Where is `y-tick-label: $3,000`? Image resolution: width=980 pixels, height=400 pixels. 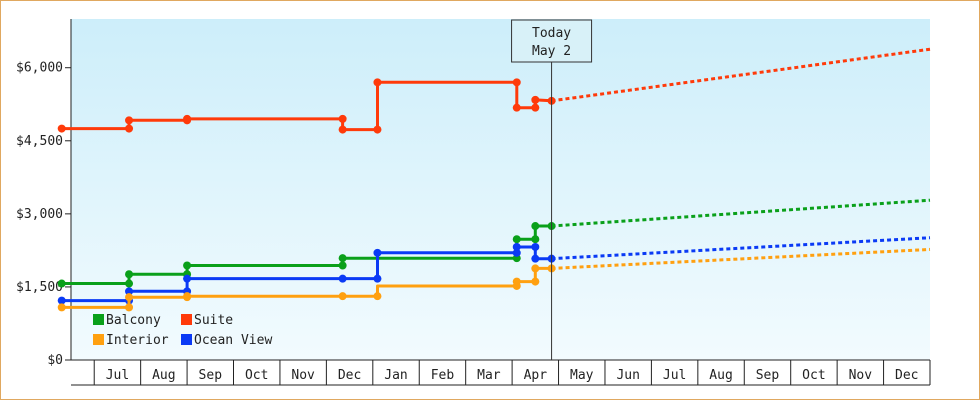 y-tick-label: $3,000 is located at coordinates (39, 214).